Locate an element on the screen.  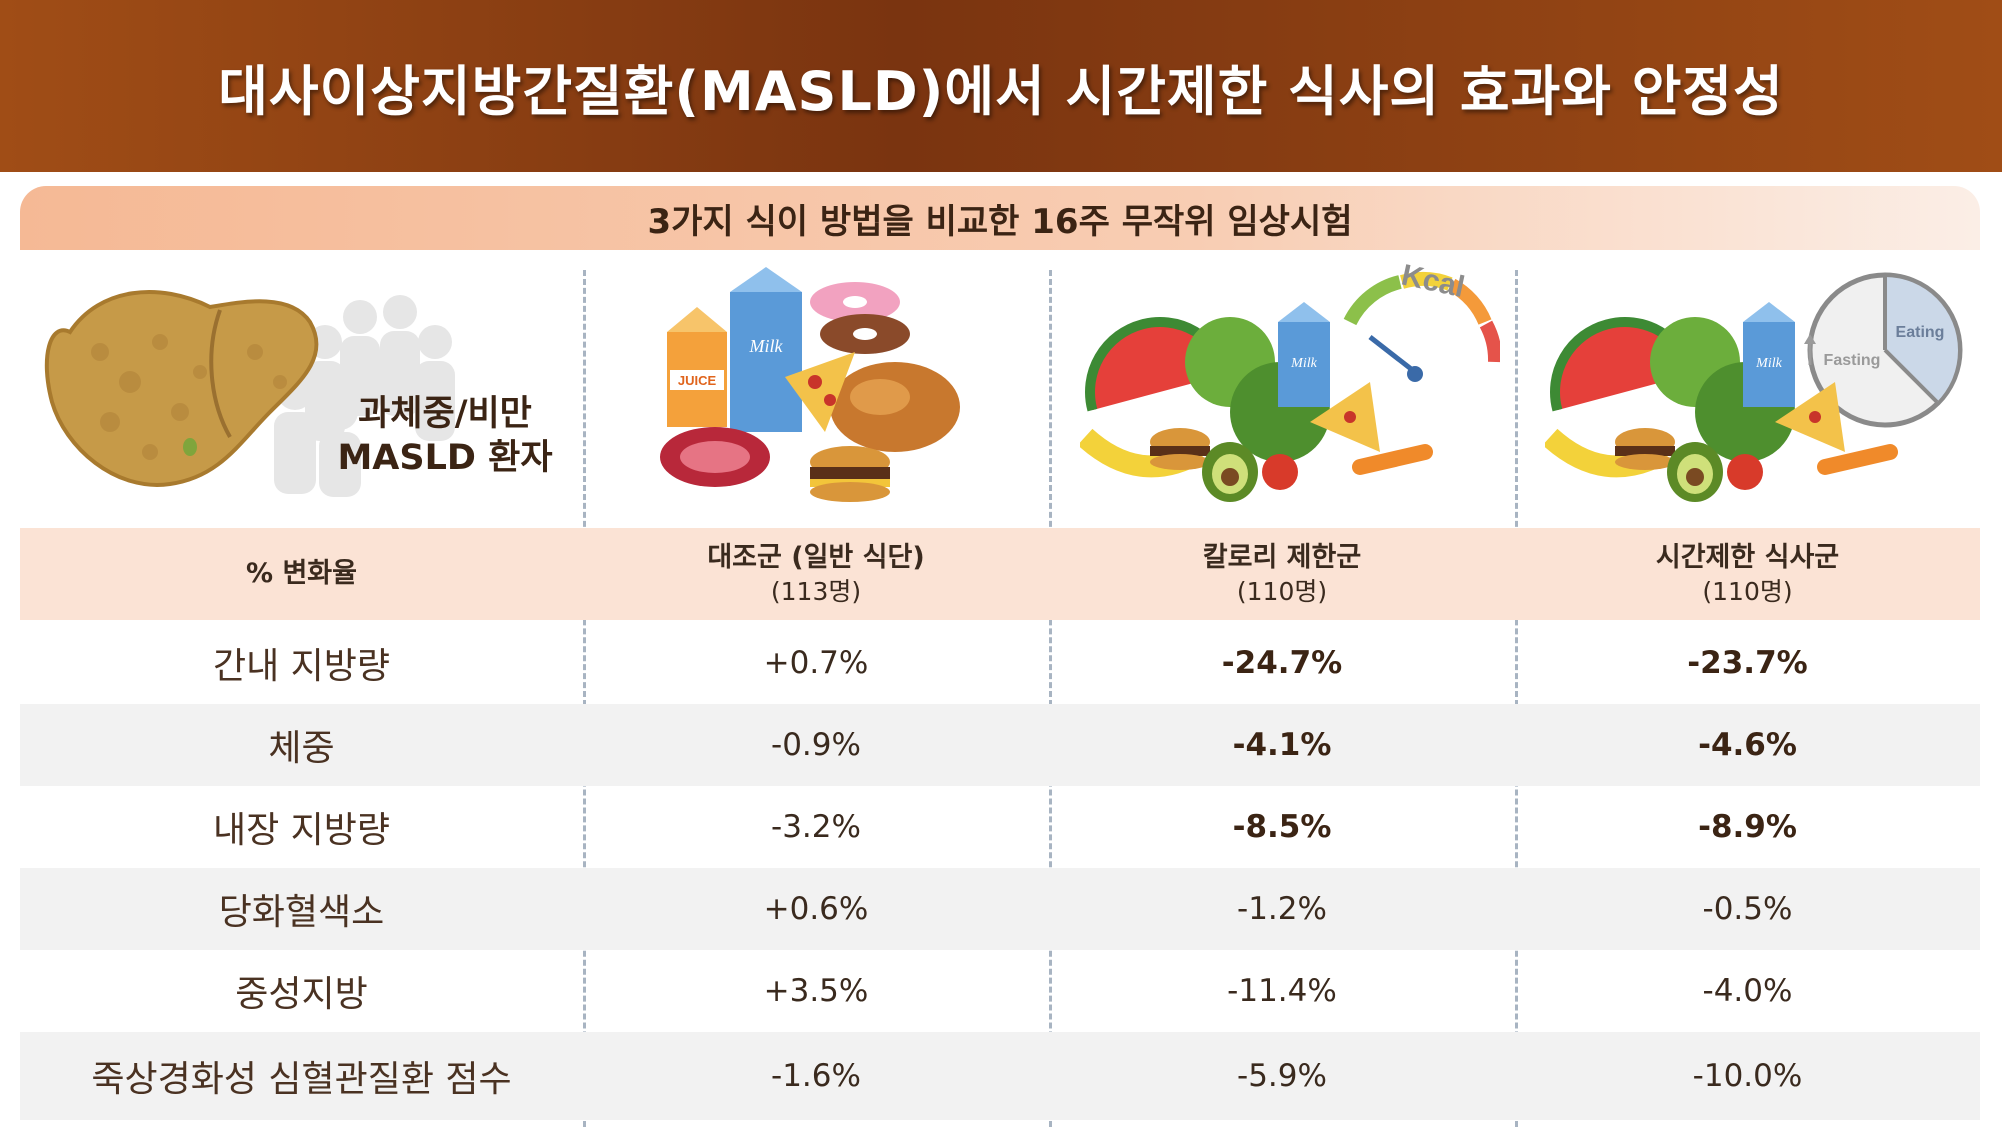
value-cell: +0.6% is located at coordinates (816, 909).